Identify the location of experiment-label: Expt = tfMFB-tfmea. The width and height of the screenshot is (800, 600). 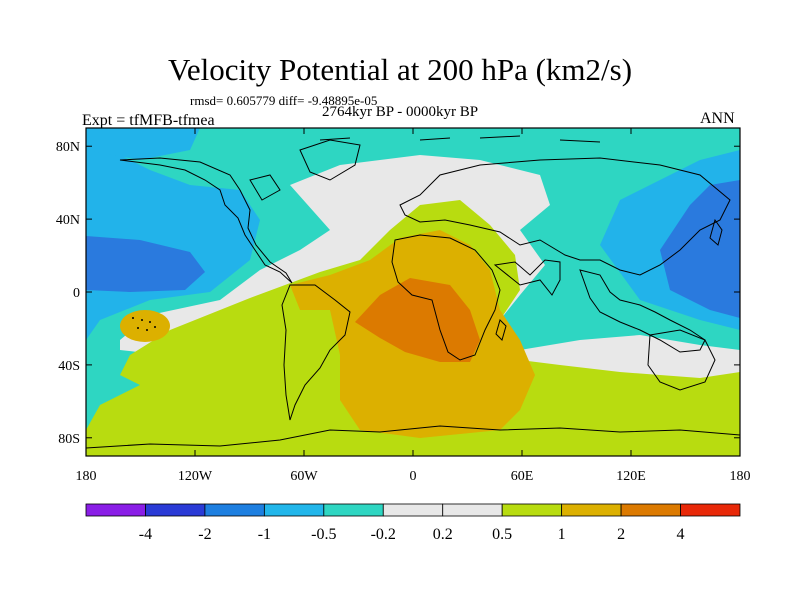
(148, 120).